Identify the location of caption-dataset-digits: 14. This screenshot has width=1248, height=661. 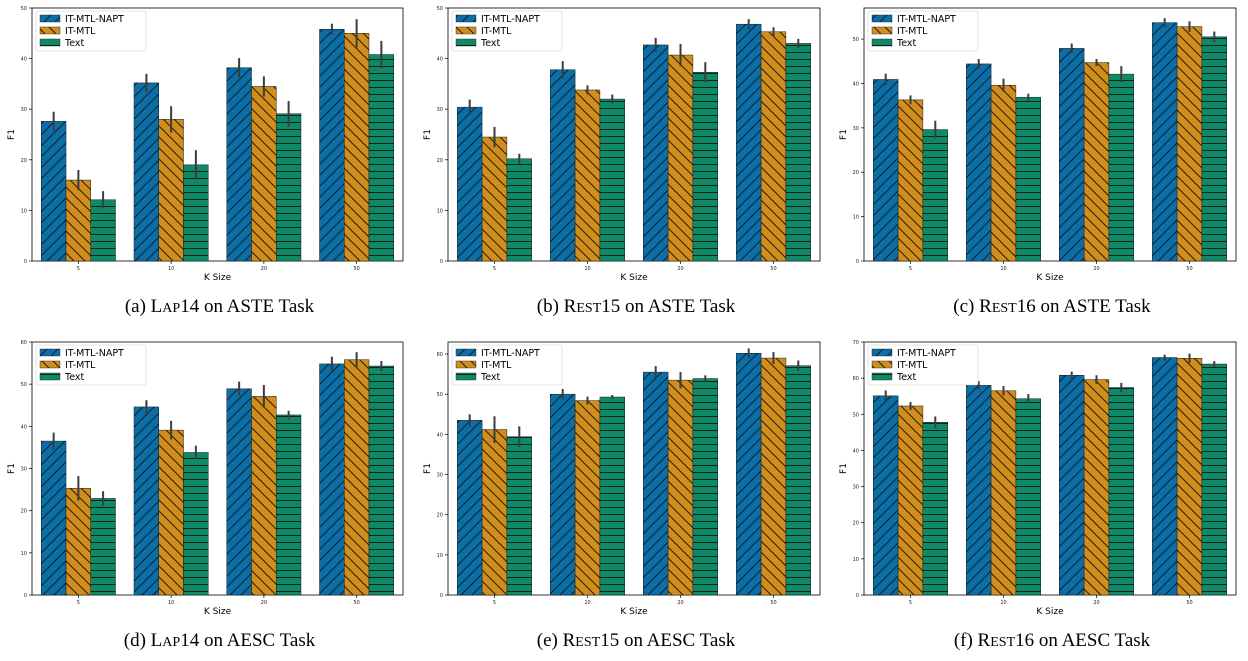
(190, 640).